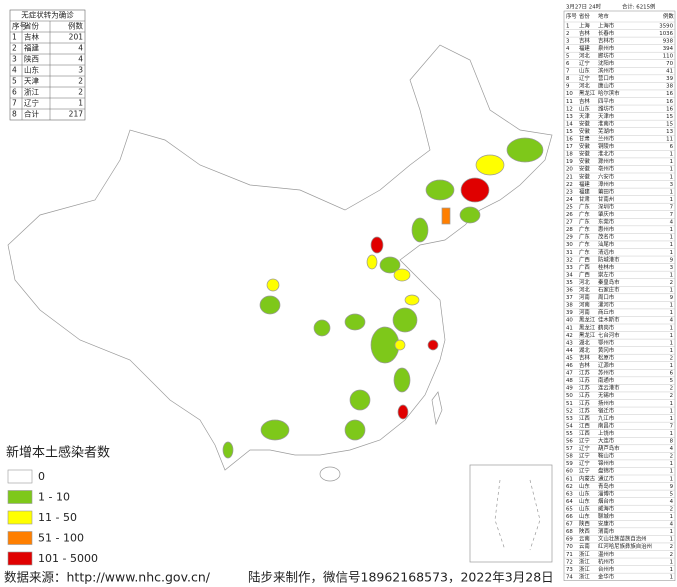  I want to click on cell: 21, so click(569, 177).